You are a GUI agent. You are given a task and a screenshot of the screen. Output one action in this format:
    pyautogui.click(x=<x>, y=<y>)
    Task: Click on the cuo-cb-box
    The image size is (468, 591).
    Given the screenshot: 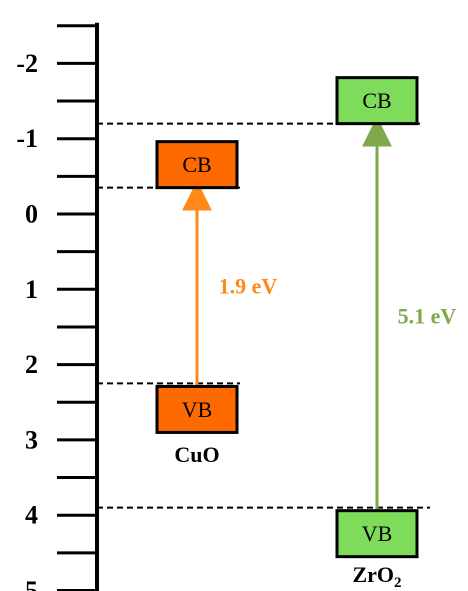 What is the action you would take?
    pyautogui.click(x=197, y=165)
    